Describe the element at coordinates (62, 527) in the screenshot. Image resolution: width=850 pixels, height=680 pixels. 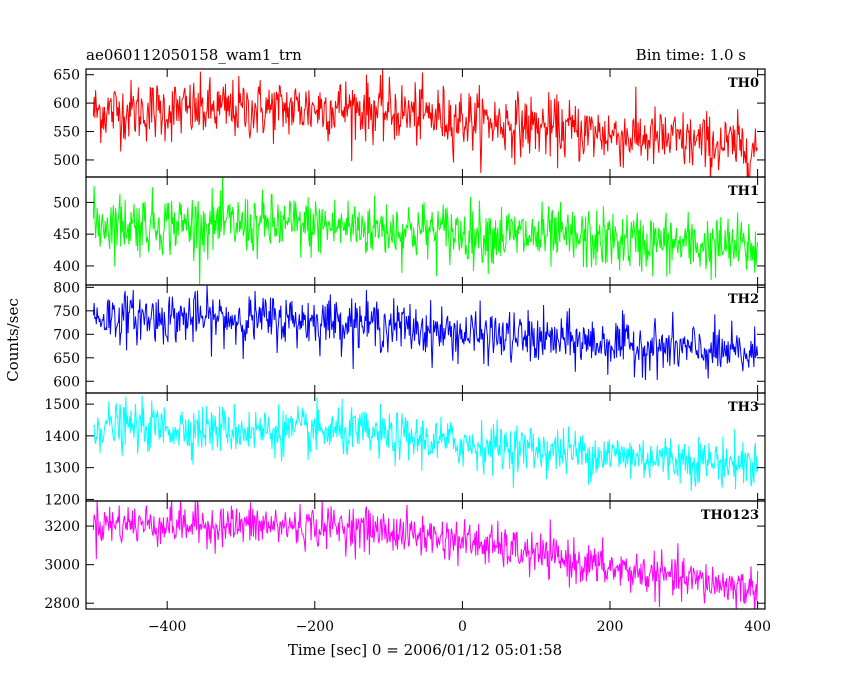
I see `y-tick-label-th0123: 3200` at that location.